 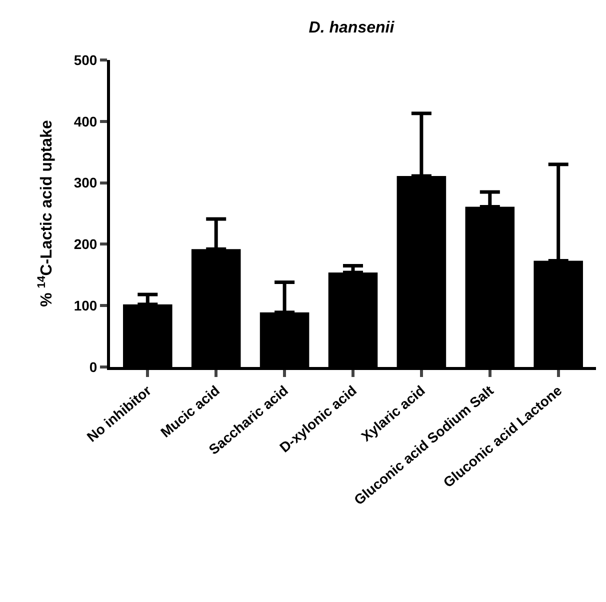 I want to click on y-tick-label: 300, so click(x=86, y=182).